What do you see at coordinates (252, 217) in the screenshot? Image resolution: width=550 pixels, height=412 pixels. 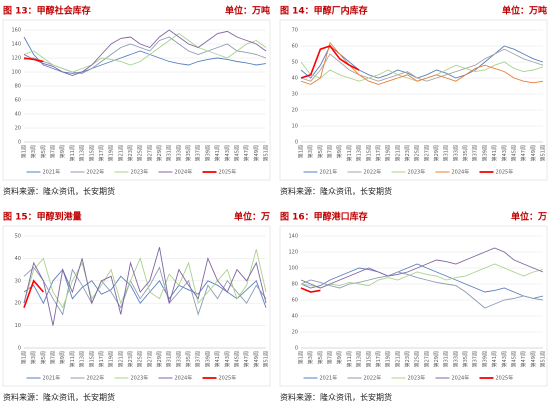 I see `panel-unit: 单位：万` at bounding box center [252, 217].